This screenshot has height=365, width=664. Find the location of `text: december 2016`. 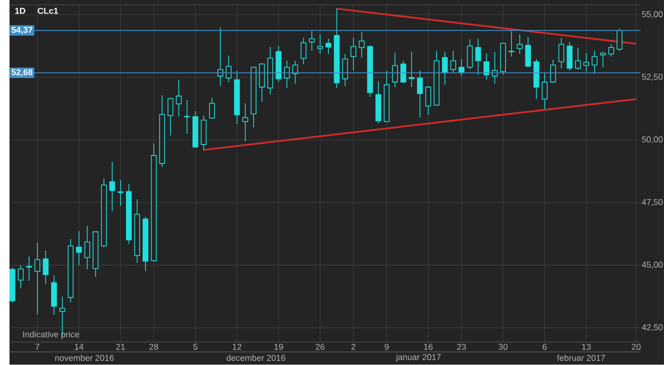

text: december 2016 is located at coordinates (256, 358).